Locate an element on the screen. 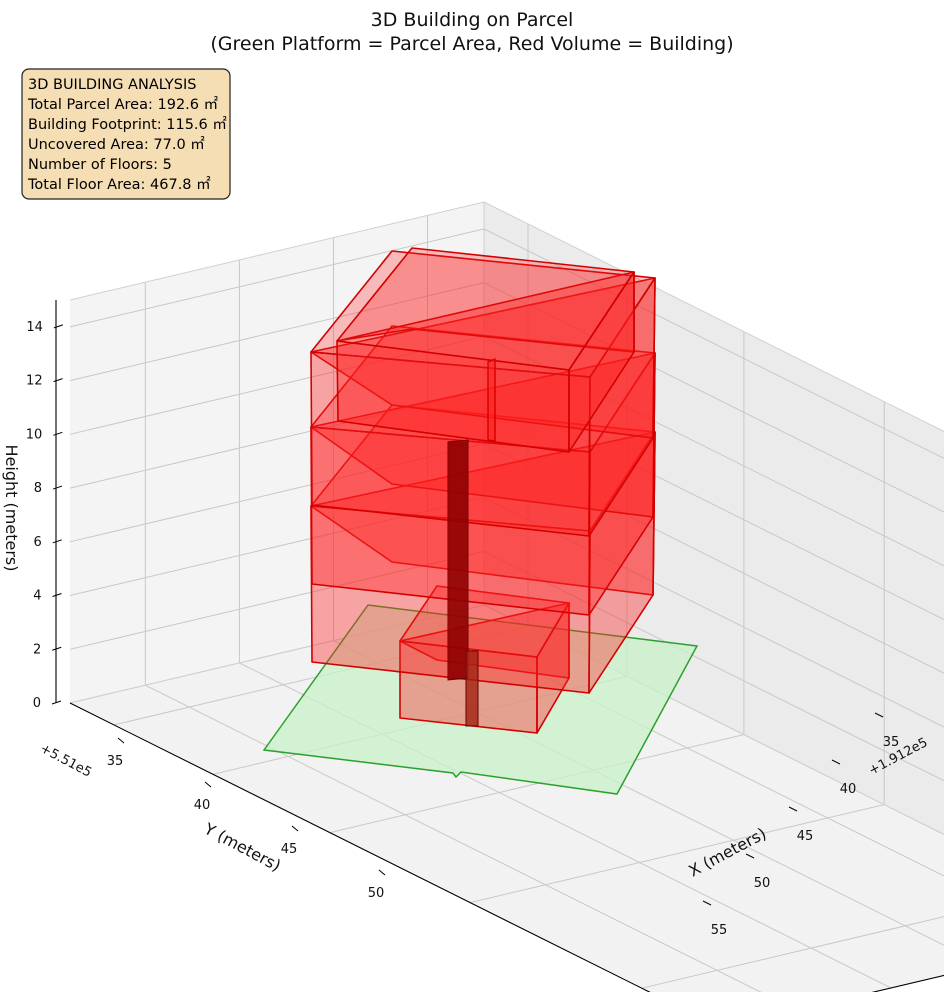  y-axis-label: Y (meters) is located at coordinates (242, 847).